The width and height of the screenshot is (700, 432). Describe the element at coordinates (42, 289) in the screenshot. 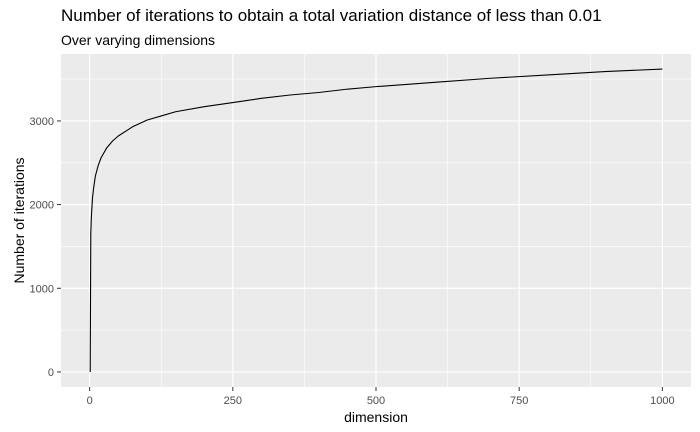

I see `y-tick-label: 1000` at that location.